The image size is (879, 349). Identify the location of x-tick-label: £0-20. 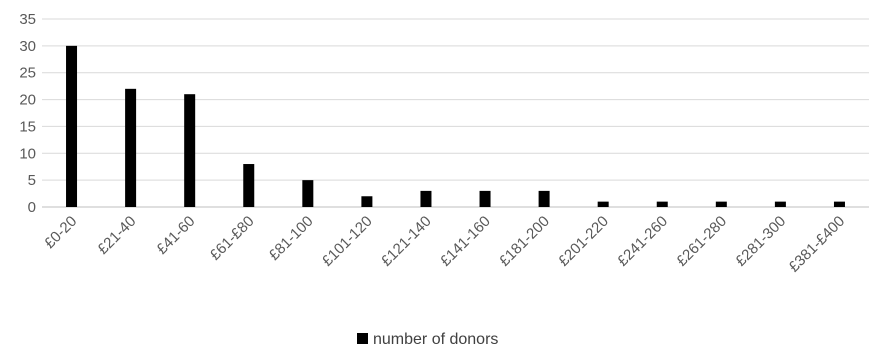
(60, 232).